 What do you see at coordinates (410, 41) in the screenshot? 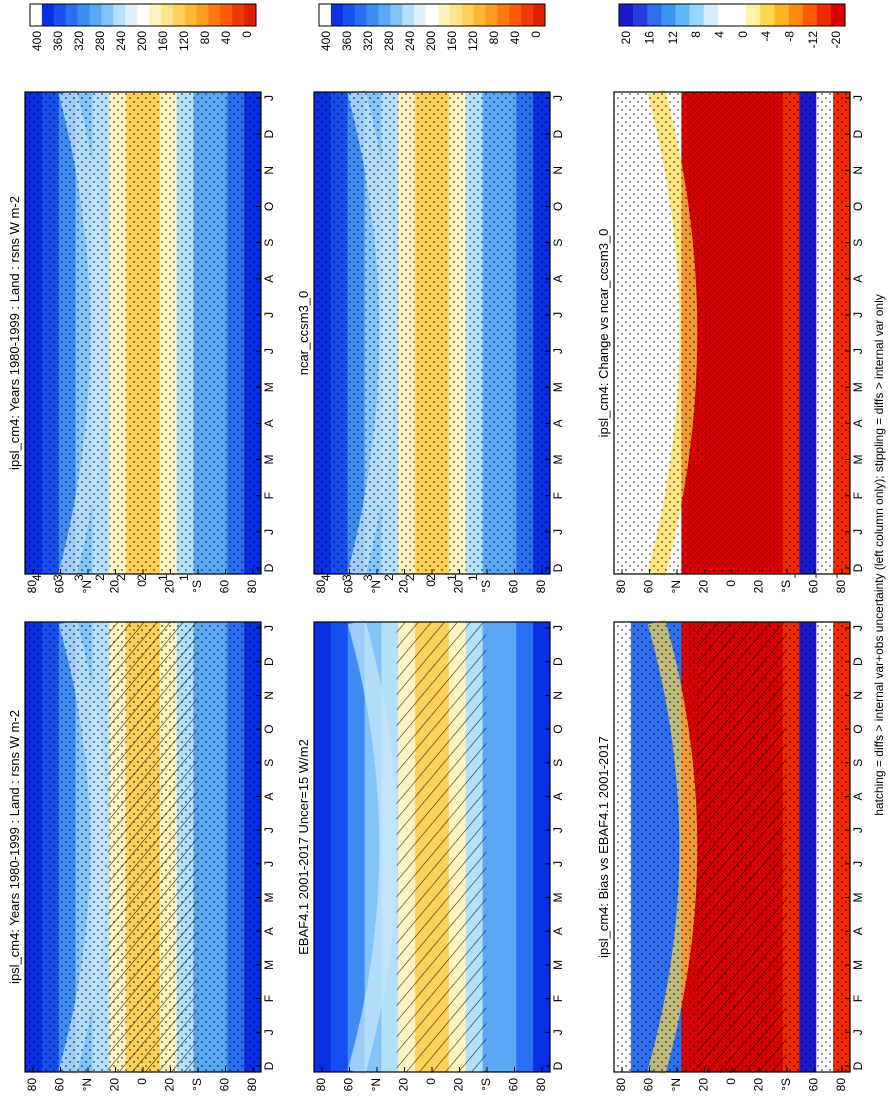
I see `colorbar-tick-label: 240` at bounding box center [410, 41].